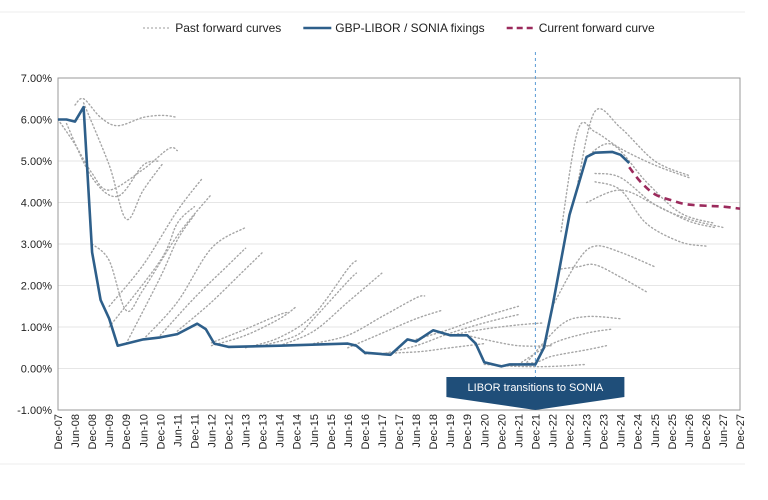 The image size is (768, 500). What do you see at coordinates (36, 79) in the screenshot?
I see `y-tick-label: 7.00%` at bounding box center [36, 79].